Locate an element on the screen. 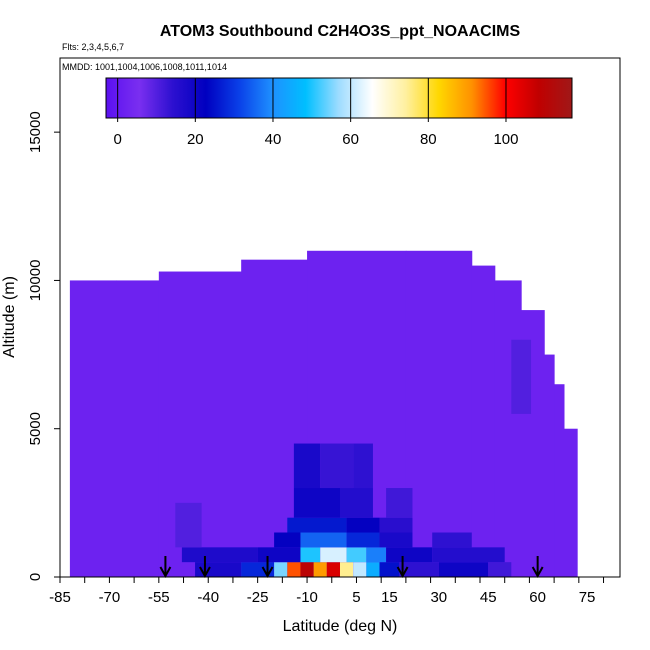 The height and width of the screenshot is (650, 650). y-tick-label: 5000 is located at coordinates (35, 428).